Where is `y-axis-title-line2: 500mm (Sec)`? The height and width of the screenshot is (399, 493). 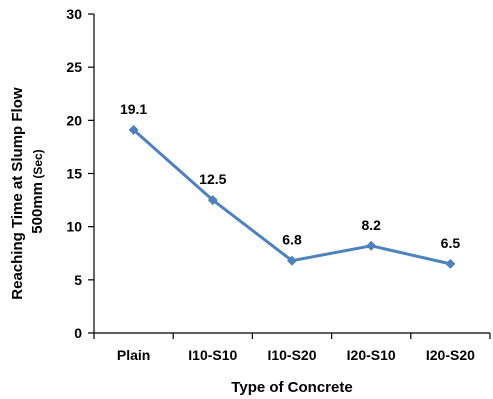
y-axis-title-line2: 500mm (Sec) is located at coordinates (37, 191).